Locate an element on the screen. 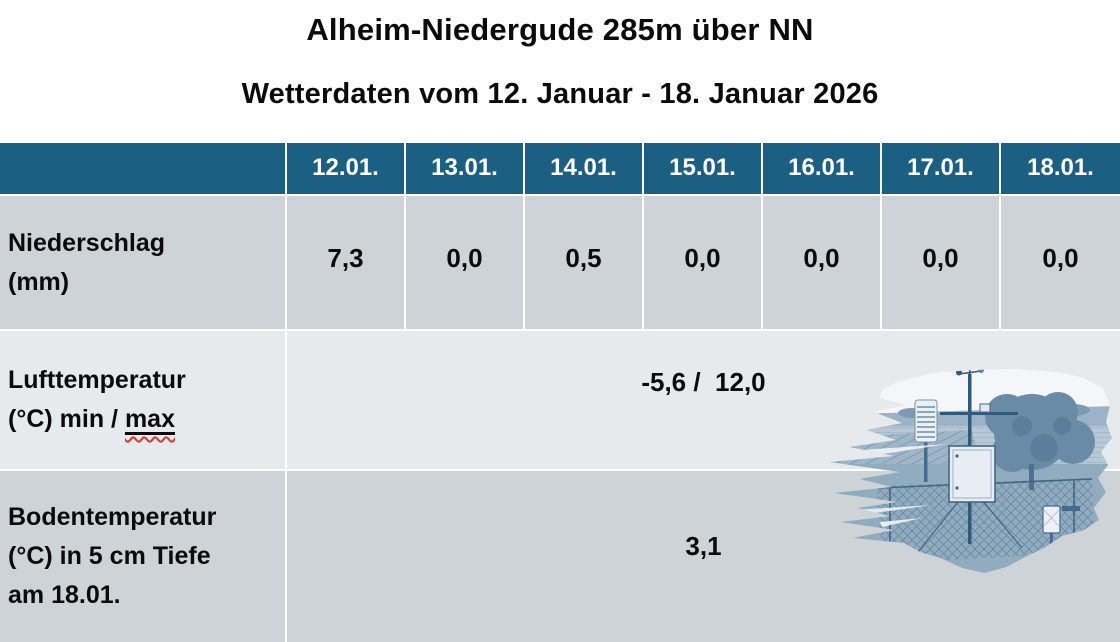 The width and height of the screenshot is (1120, 642). row-label-line: (mm) is located at coordinates (39, 281).